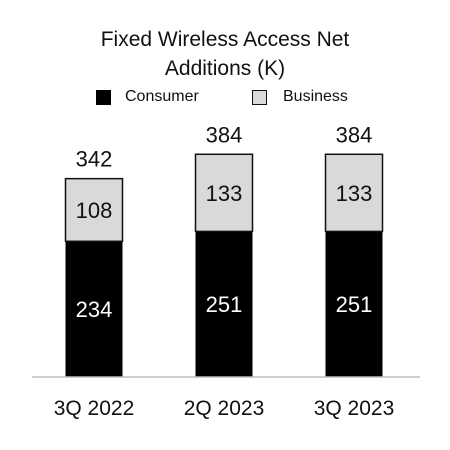 This screenshot has height=450, width=450. What do you see at coordinates (315, 96) in the screenshot?
I see `legend-label-business: Business` at bounding box center [315, 96].